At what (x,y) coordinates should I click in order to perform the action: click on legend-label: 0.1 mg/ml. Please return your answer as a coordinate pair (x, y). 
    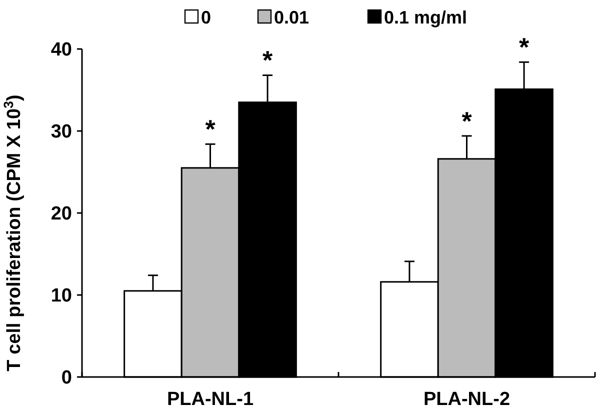
    Looking at the image, I should click on (426, 17).